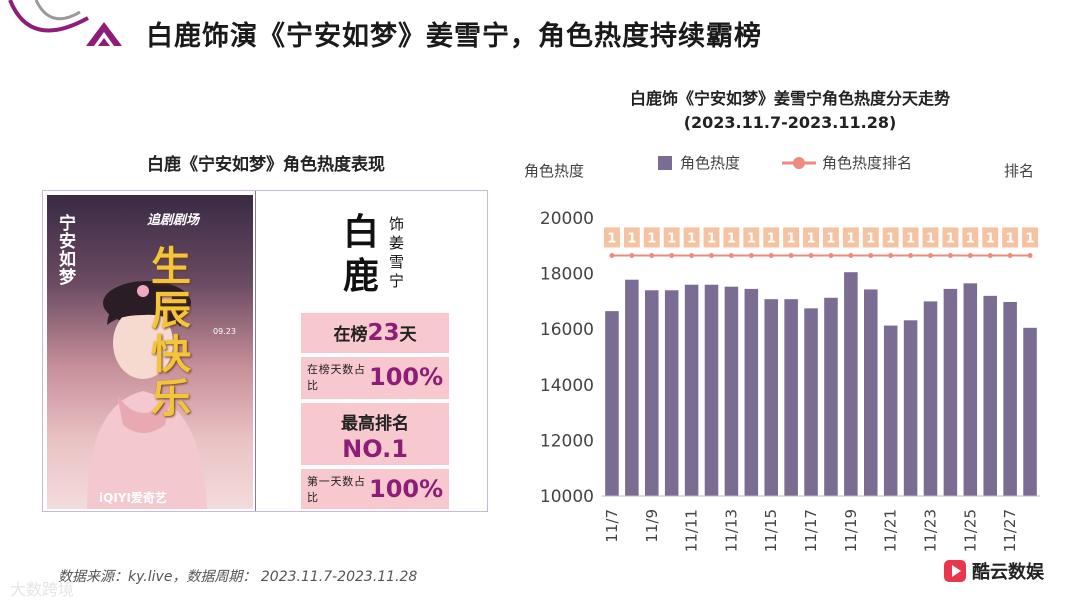  What do you see at coordinates (710, 163) in the screenshot?
I see `legend-bar-label: 角色热度` at bounding box center [710, 163].